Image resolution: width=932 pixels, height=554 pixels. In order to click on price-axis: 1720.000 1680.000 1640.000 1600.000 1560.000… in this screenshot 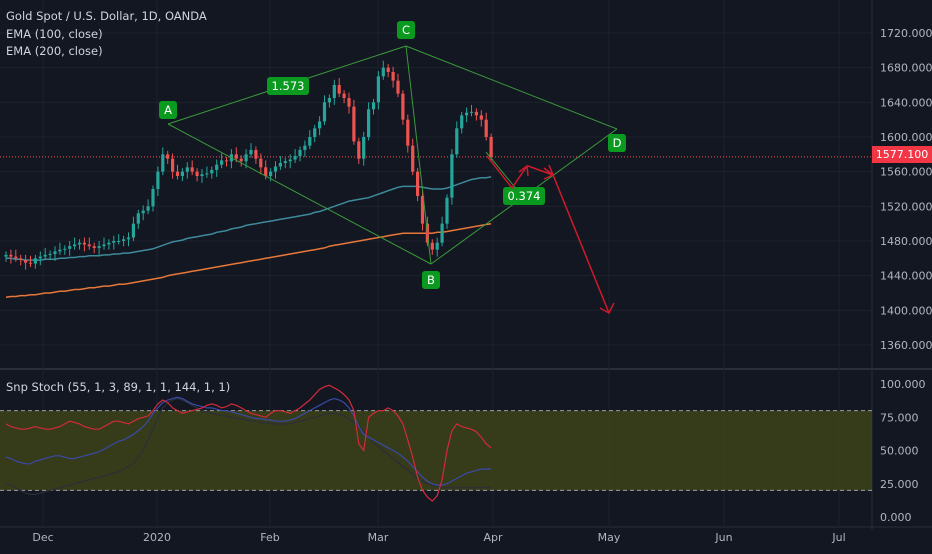, I will do `click(906, 275)`.